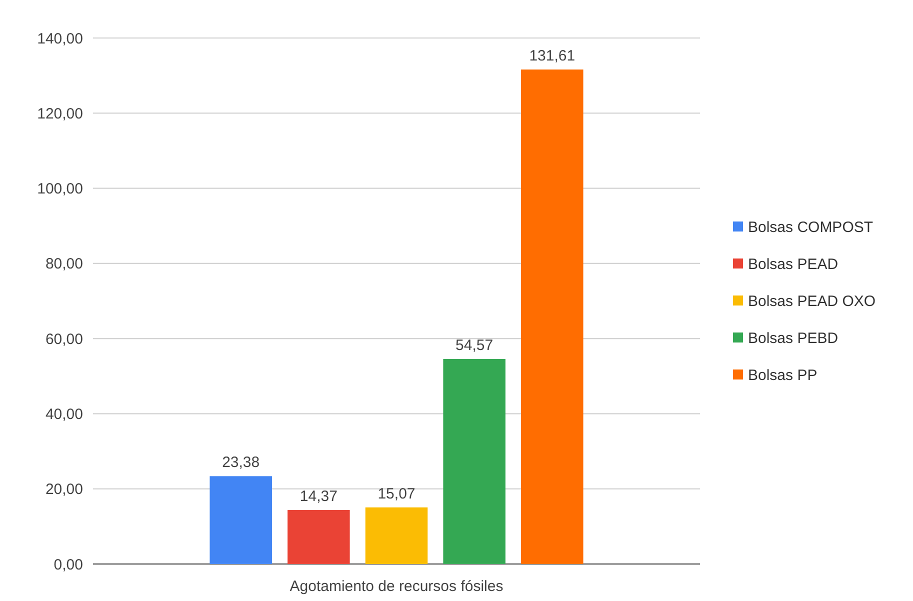 The image size is (913, 601). Describe the element at coordinates (64, 489) in the screenshot. I see `y-tick-label: 20,00` at that location.